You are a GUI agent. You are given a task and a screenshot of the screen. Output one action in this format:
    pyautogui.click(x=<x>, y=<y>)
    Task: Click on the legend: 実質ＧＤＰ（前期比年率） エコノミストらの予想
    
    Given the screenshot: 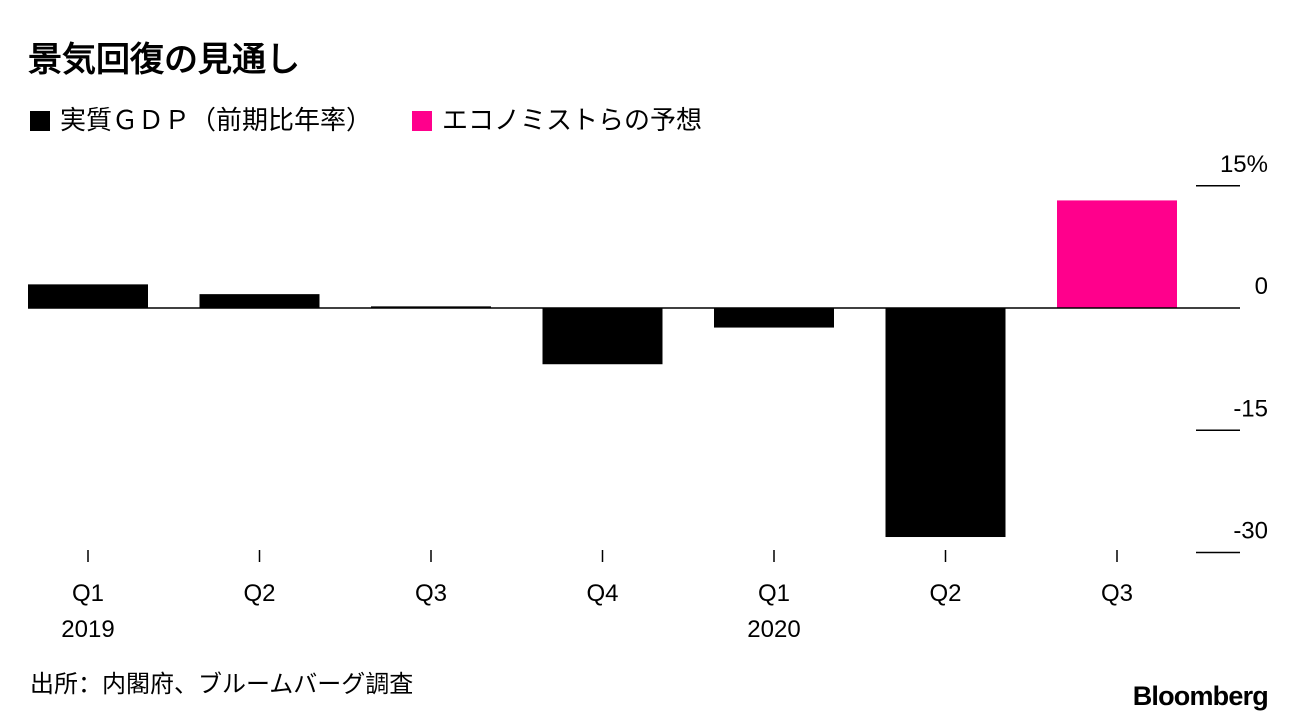 What is the action you would take?
    pyautogui.click(x=386, y=121)
    